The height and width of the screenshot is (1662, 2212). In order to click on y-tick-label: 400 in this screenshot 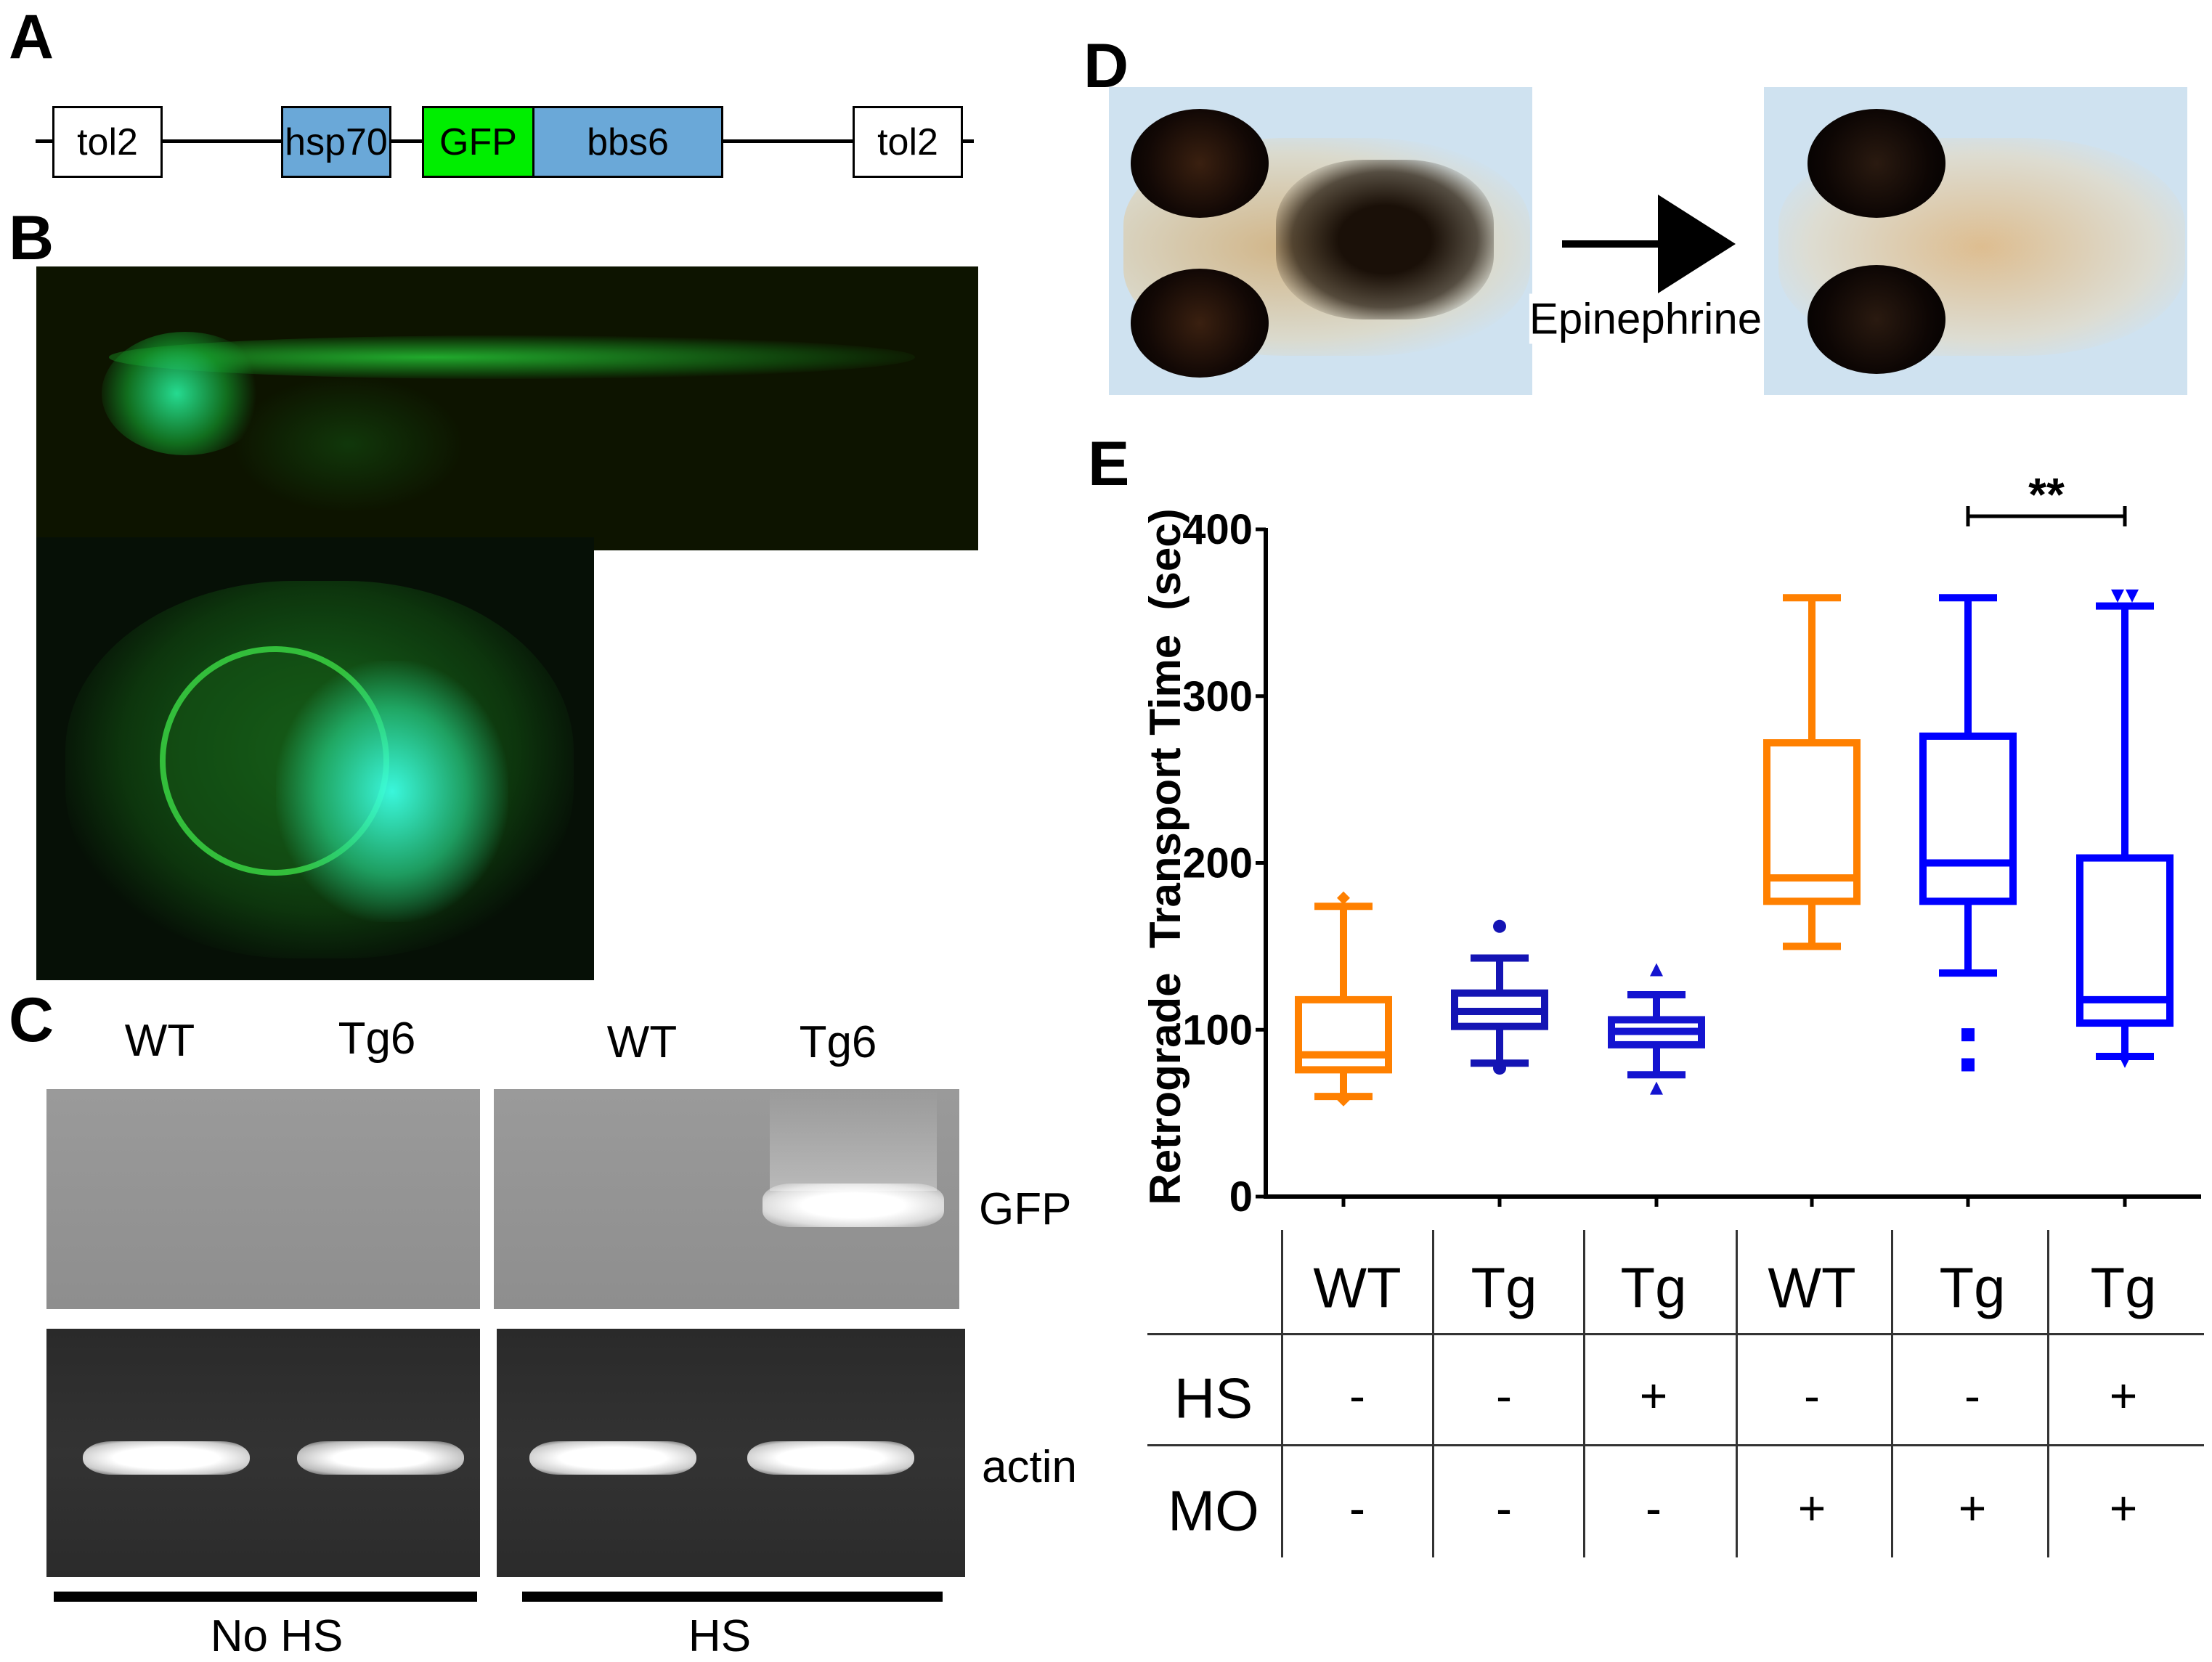, I will do `click(1218, 529)`.